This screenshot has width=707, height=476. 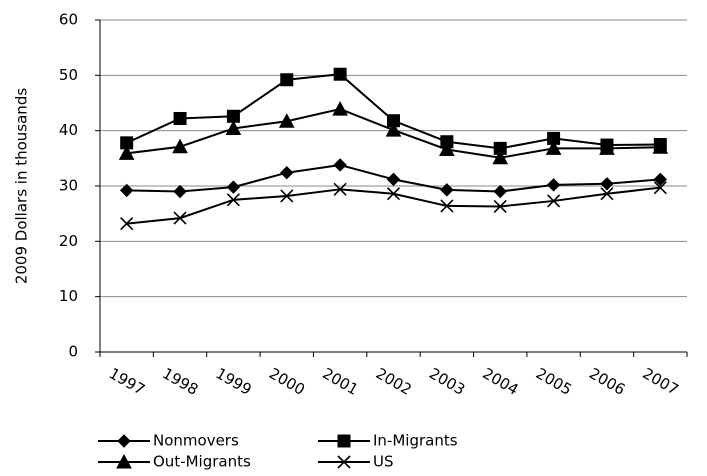 I want to click on legend-item: Out-Migrants, so click(x=174, y=462).